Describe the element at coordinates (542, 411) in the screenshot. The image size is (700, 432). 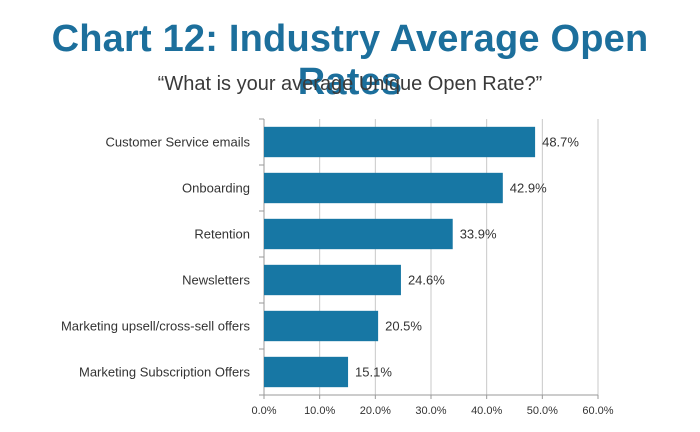
I see `x-tick-label: 50.0%` at that location.